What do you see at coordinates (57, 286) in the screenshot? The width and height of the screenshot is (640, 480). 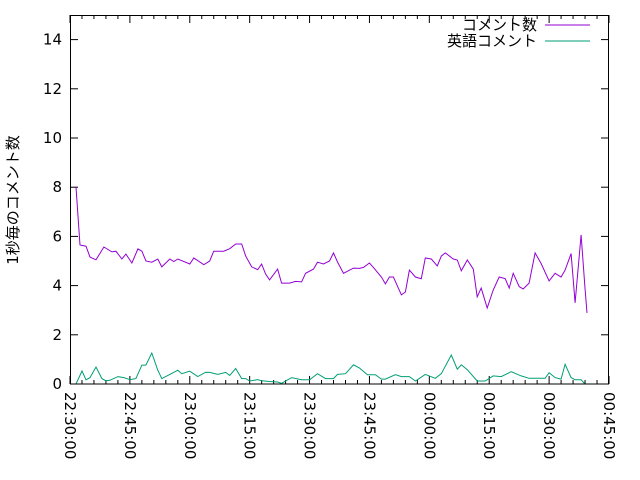 I see `y-tick-label: 4` at bounding box center [57, 286].